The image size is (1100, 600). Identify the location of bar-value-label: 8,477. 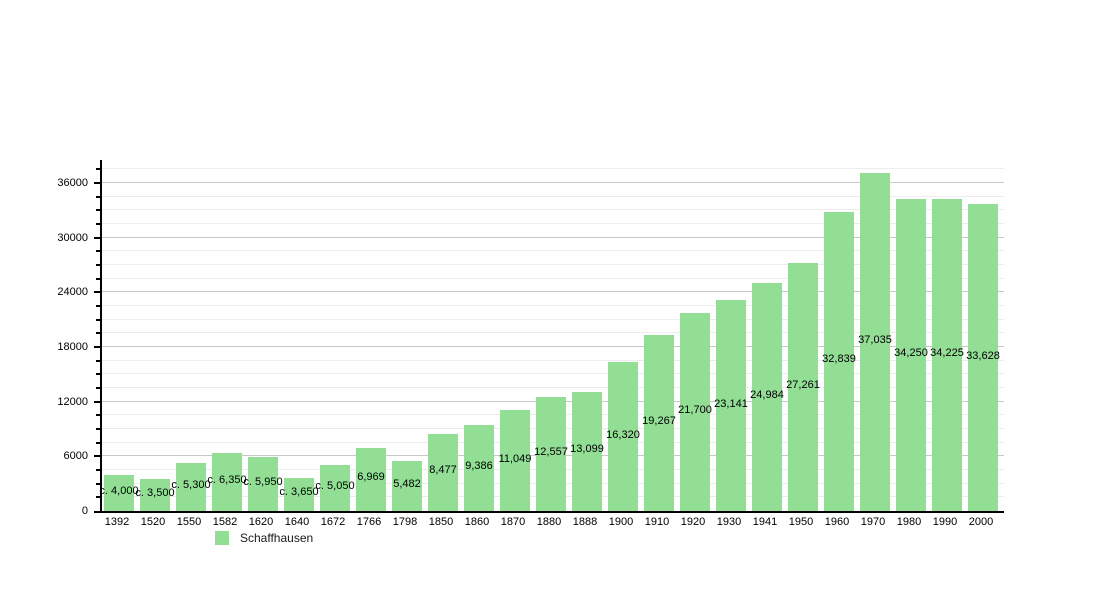
(443, 470).